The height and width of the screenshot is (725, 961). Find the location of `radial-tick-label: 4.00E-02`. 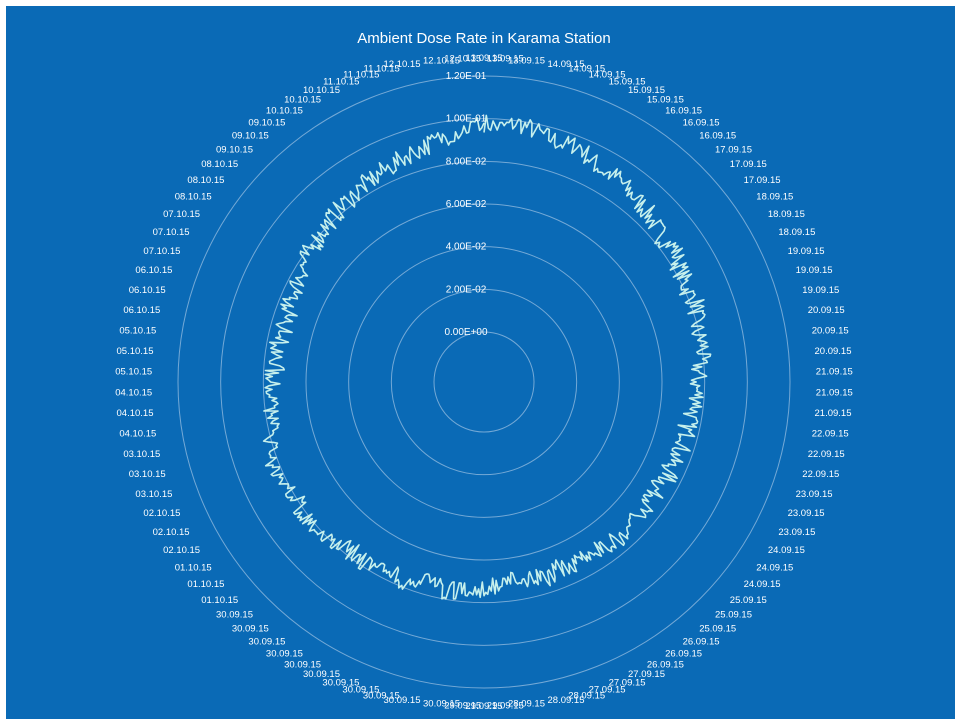

radial-tick-label: 4.00E-02 is located at coordinates (466, 247).